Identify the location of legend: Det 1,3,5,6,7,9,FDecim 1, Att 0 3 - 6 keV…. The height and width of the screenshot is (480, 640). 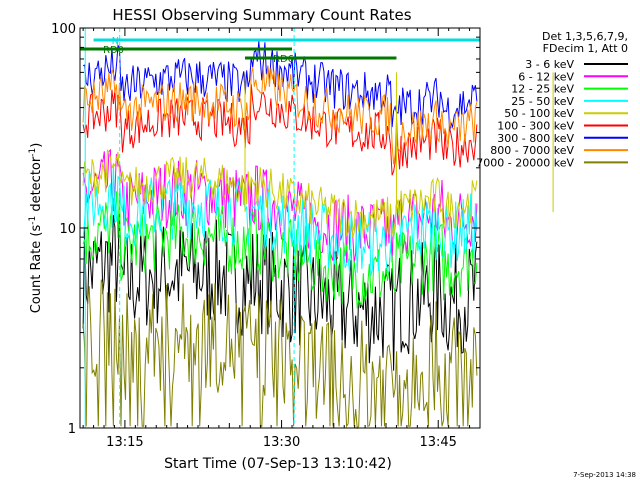
(552, 99).